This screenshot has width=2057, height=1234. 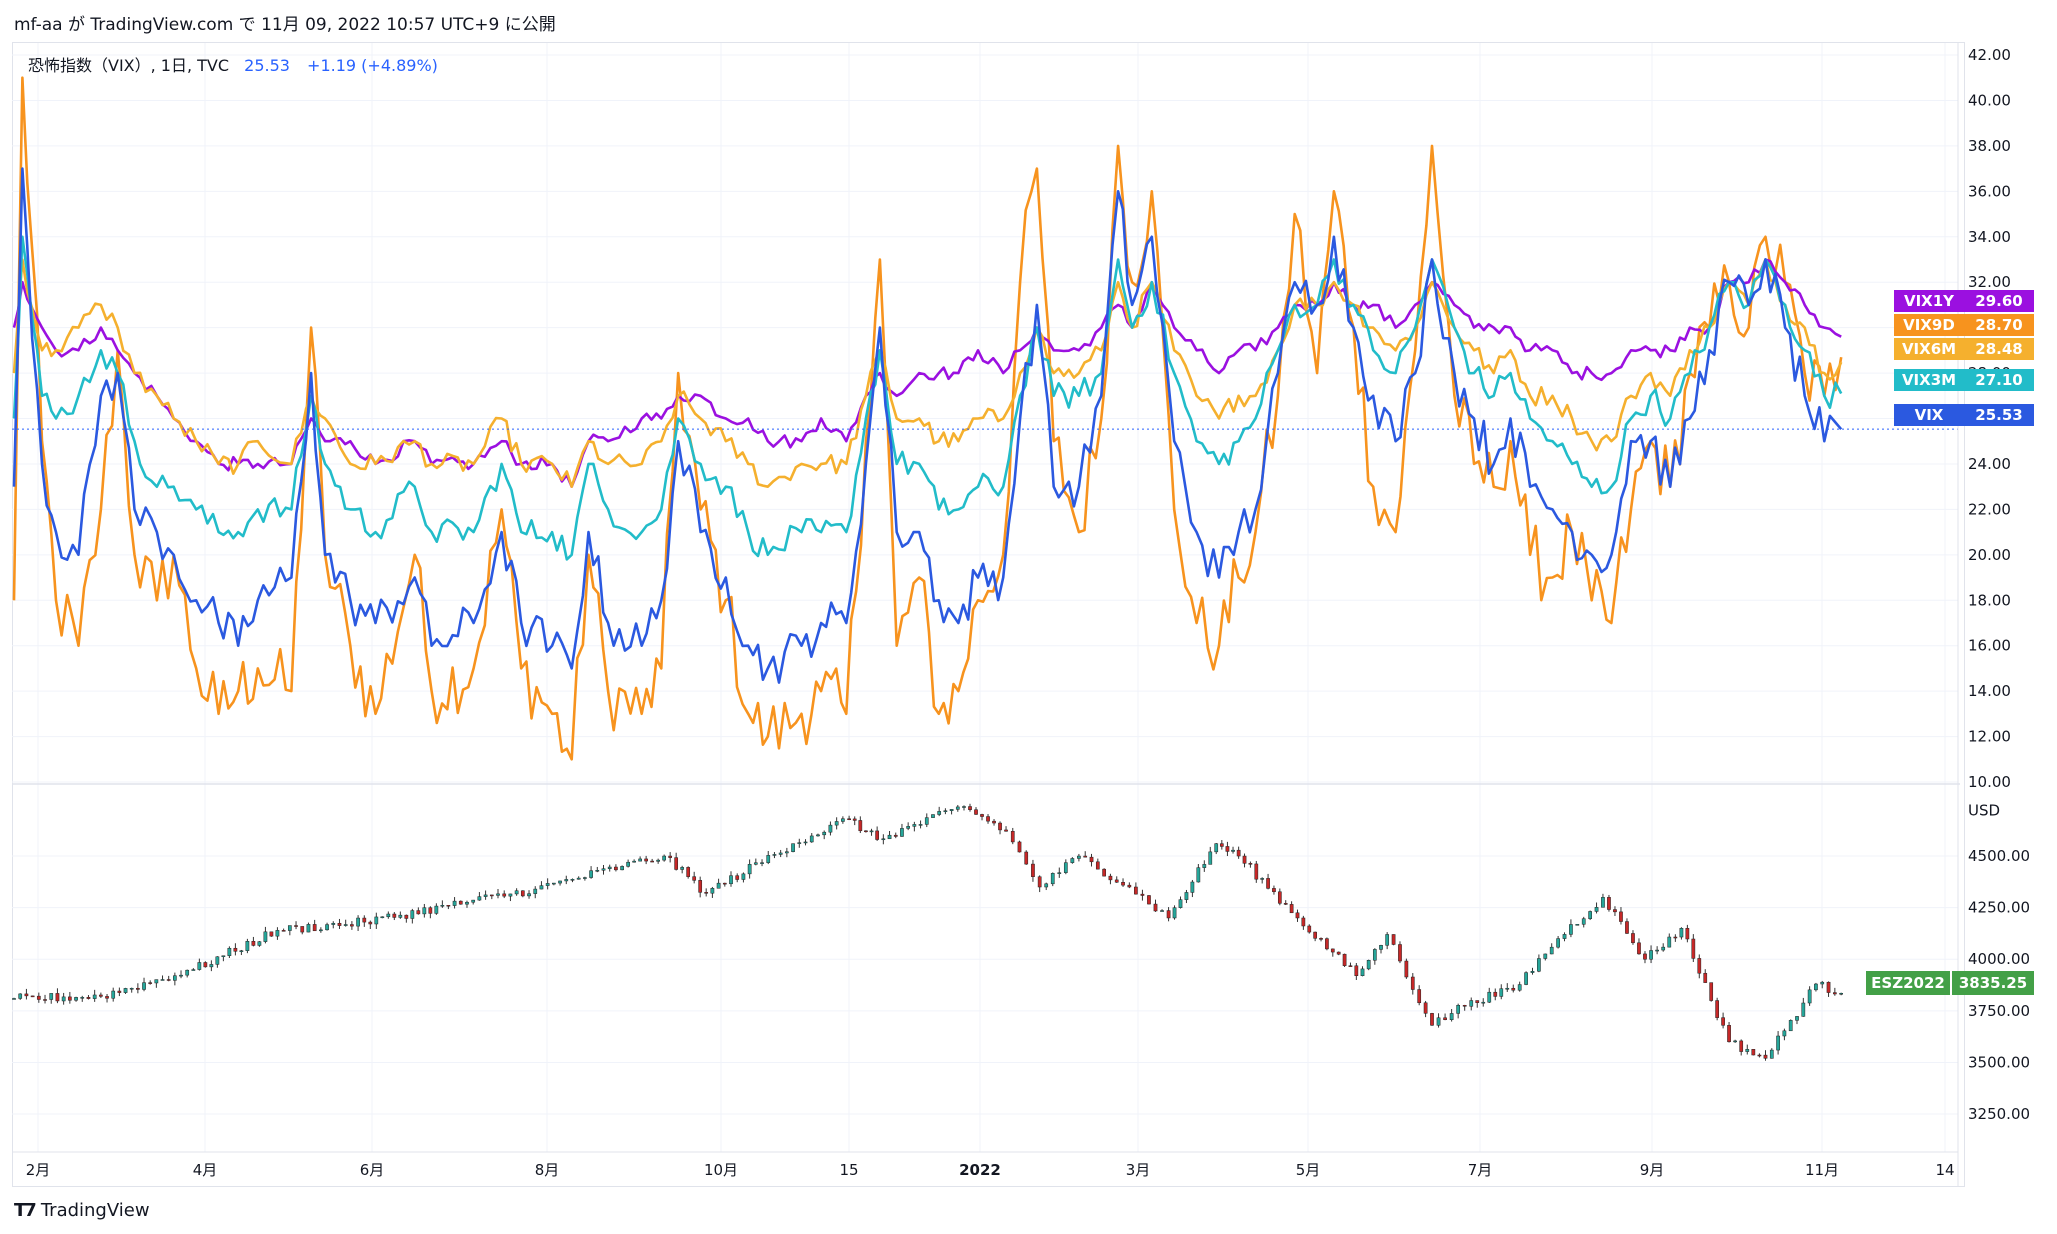 What do you see at coordinates (82, 1210) in the screenshot?
I see `footer-brand: T7 TradingView` at bounding box center [82, 1210].